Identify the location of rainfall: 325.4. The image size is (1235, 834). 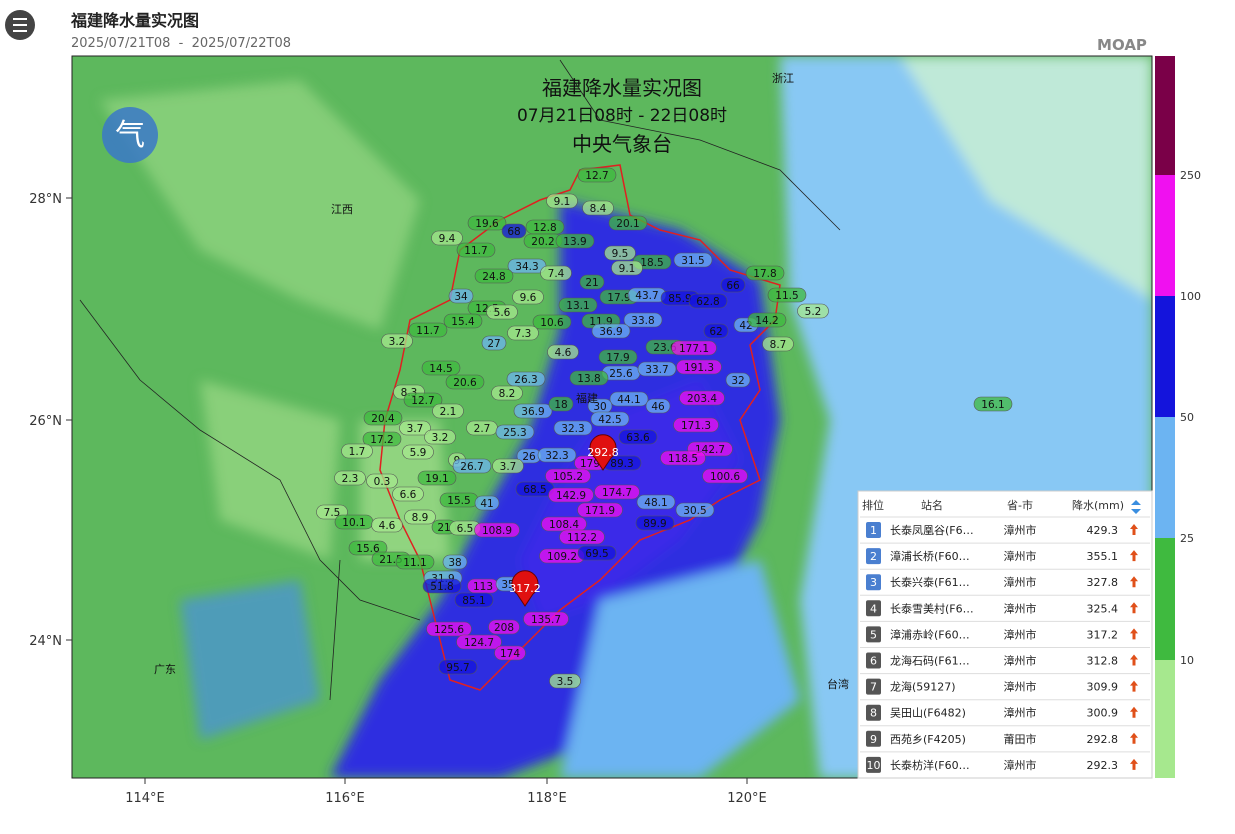
(1103, 608).